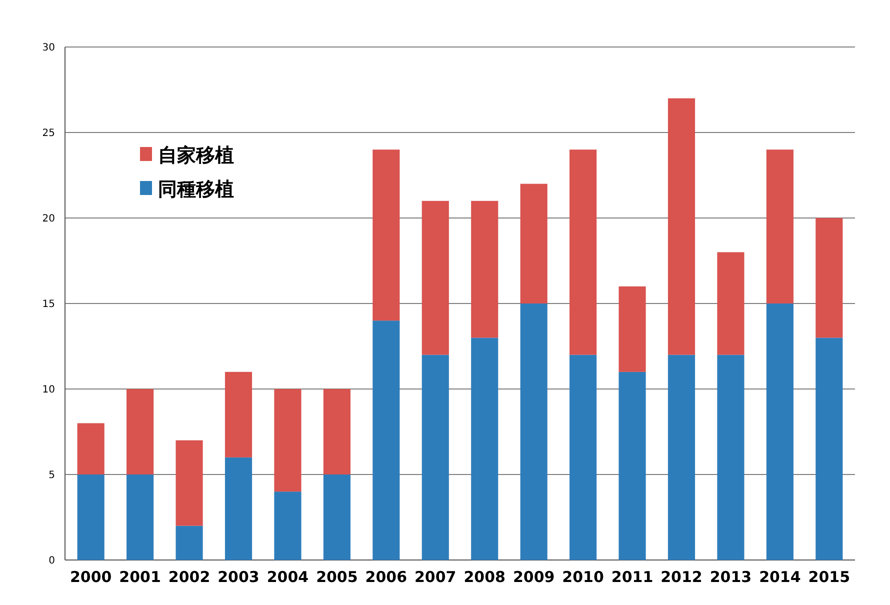 Image resolution: width=890 pixels, height=605 pixels. Describe the element at coordinates (583, 577) in the screenshot. I see `x-tick-label: 2010` at that location.